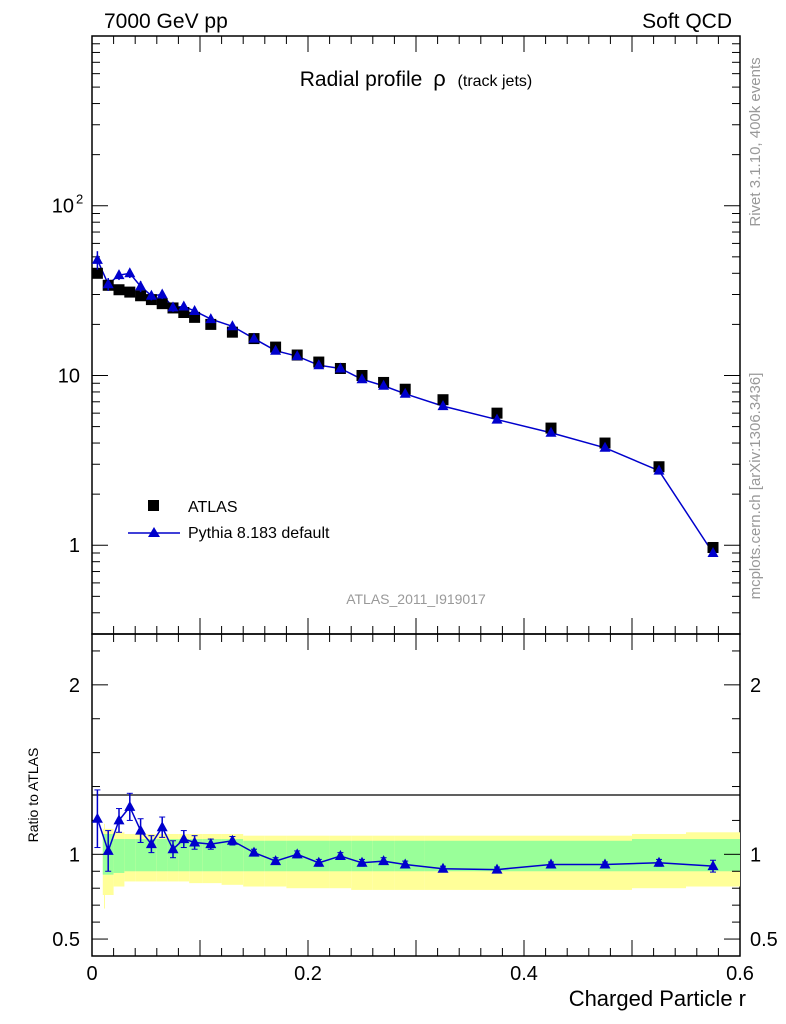 The width and height of the screenshot is (786, 1024). Describe the element at coordinates (416, 599) in the screenshot. I see `analysis-id-label: ATLAS_2011_I919017` at that location.